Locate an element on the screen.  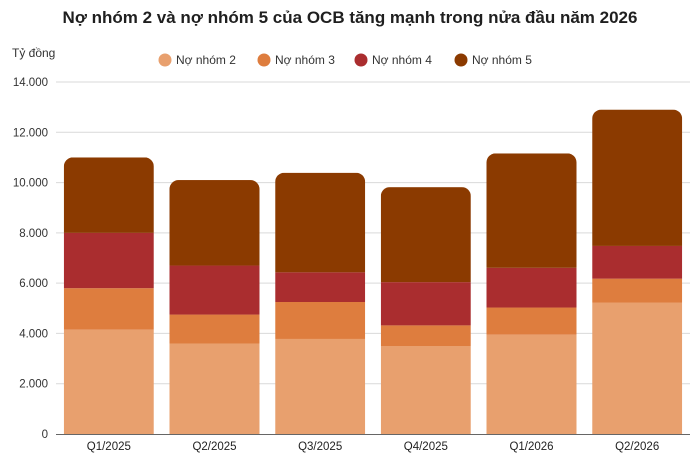
legend-label: Nợ nhóm 5 is located at coordinates (502, 60).